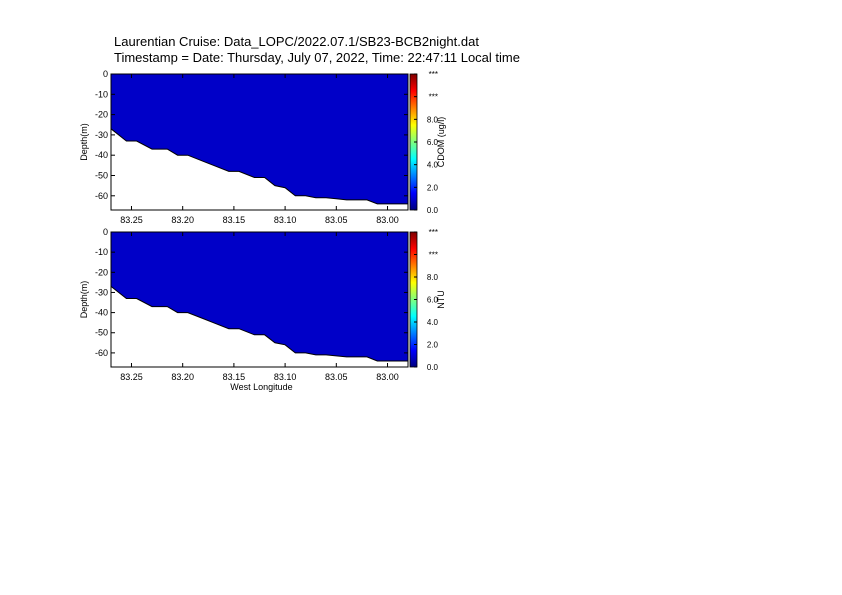 The height and width of the screenshot is (595, 842). Describe the element at coordinates (441, 299) in the screenshot. I see `colorbar-label: NTU` at that location.